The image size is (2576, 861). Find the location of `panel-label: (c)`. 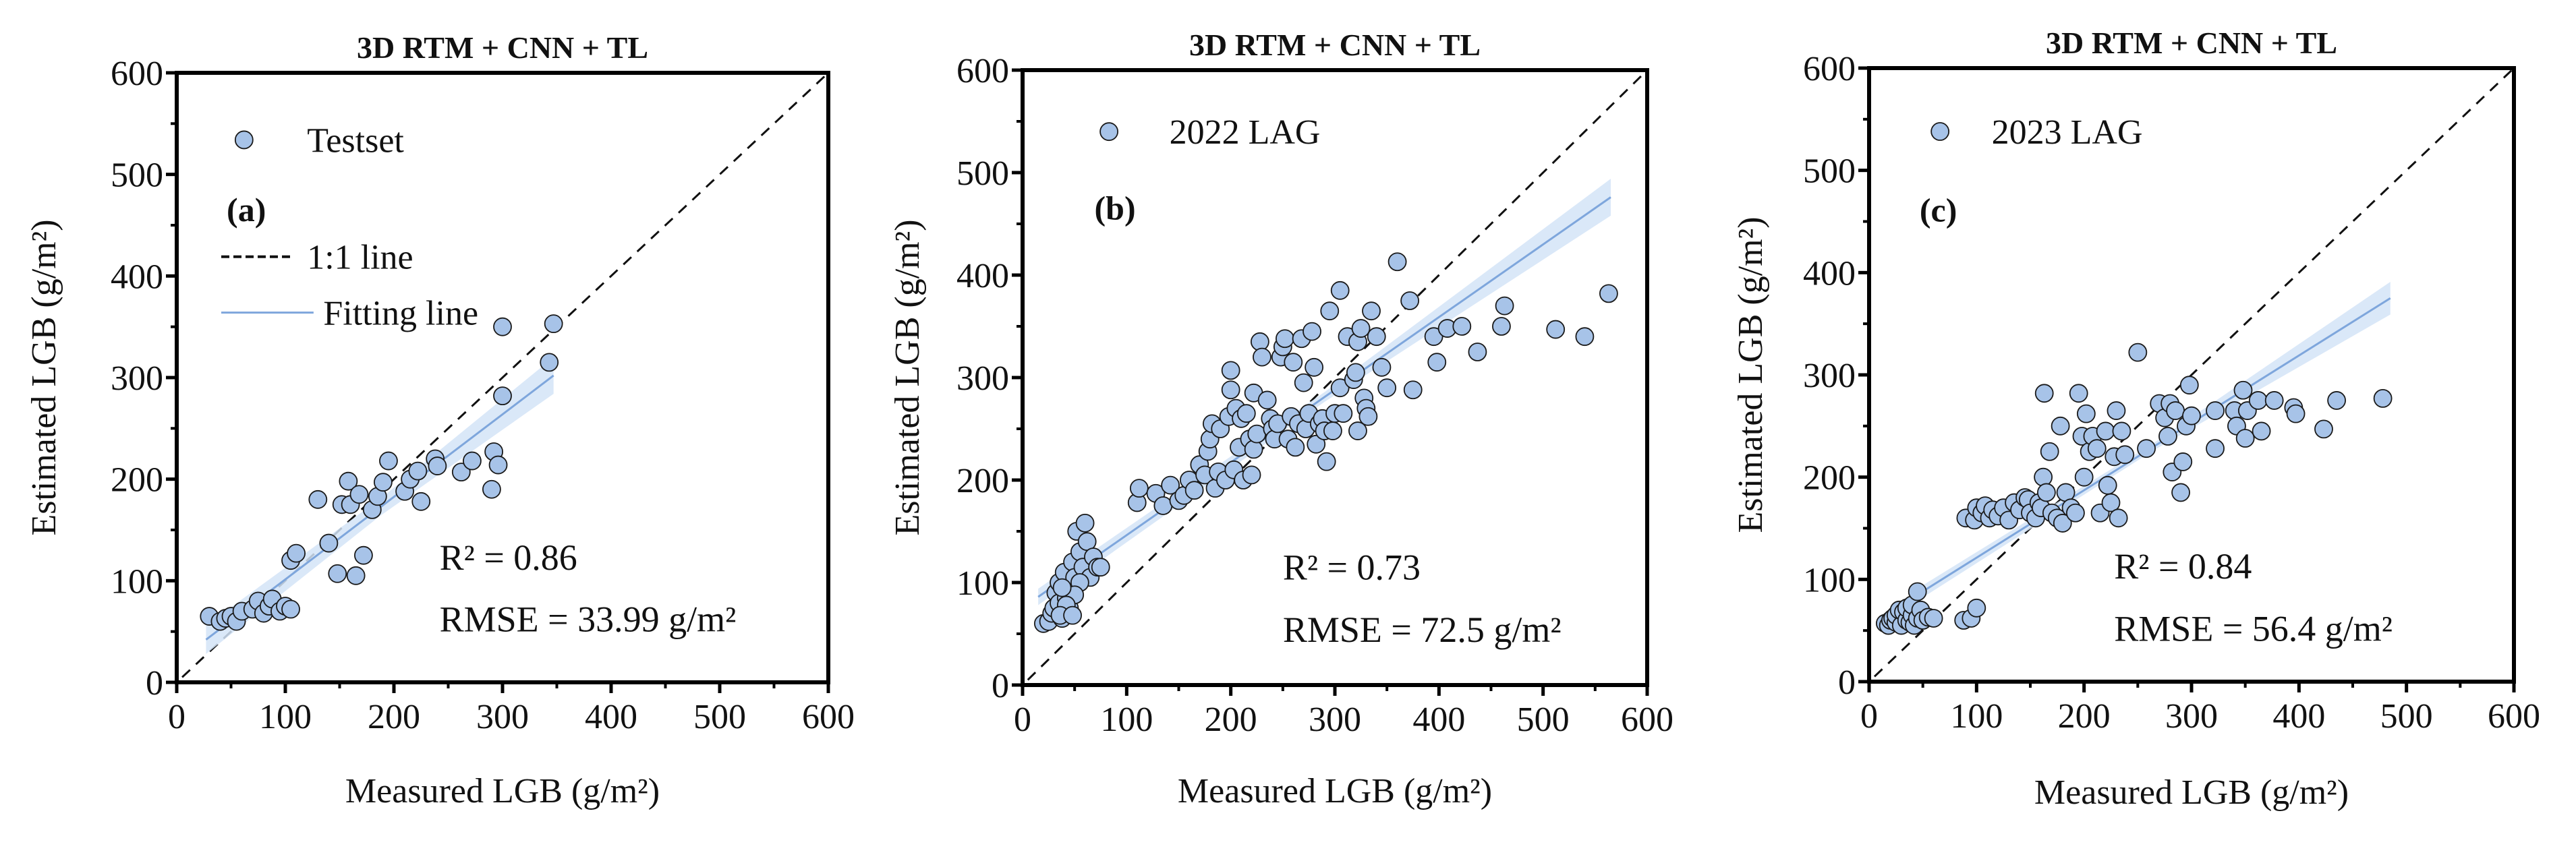

panel-label: (c) is located at coordinates (1938, 210).